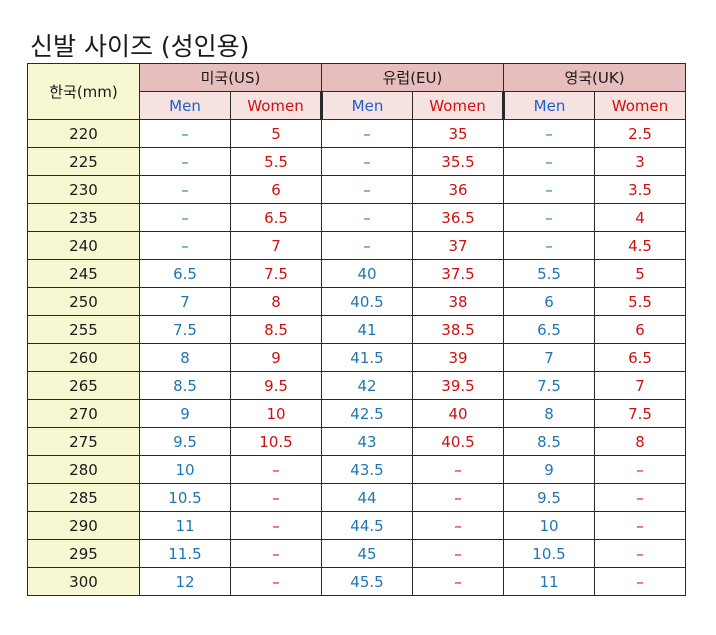  I want to click on eu-men-cell: 42, so click(367, 385).